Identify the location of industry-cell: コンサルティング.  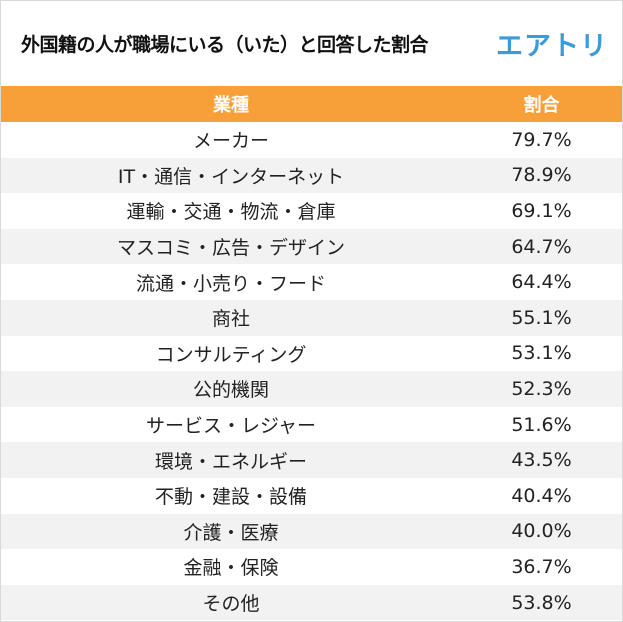
(231, 353).